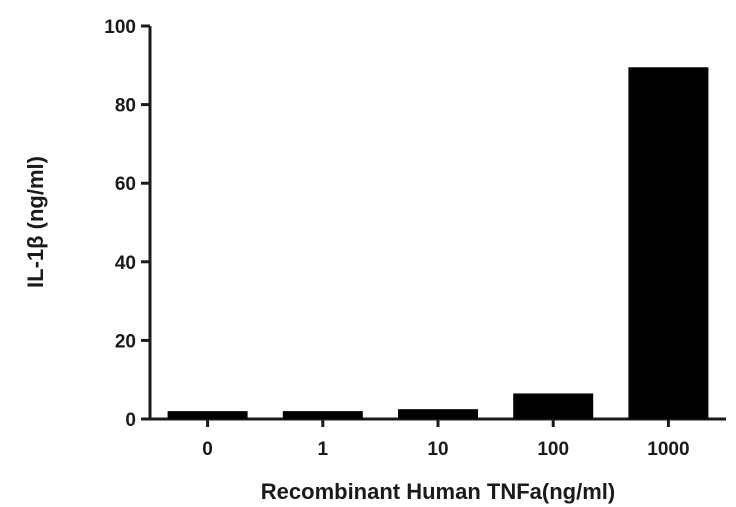  Describe the element at coordinates (207, 449) in the screenshot. I see `x-tick-label: 0` at that location.